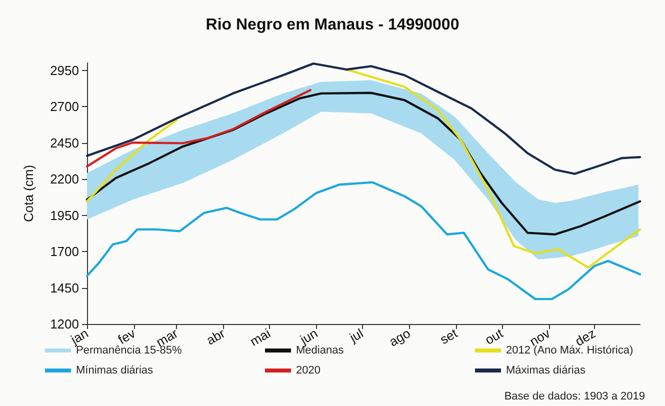  Describe the element at coordinates (260, 337) in the screenshot. I see `x-tick-label: mai` at that location.